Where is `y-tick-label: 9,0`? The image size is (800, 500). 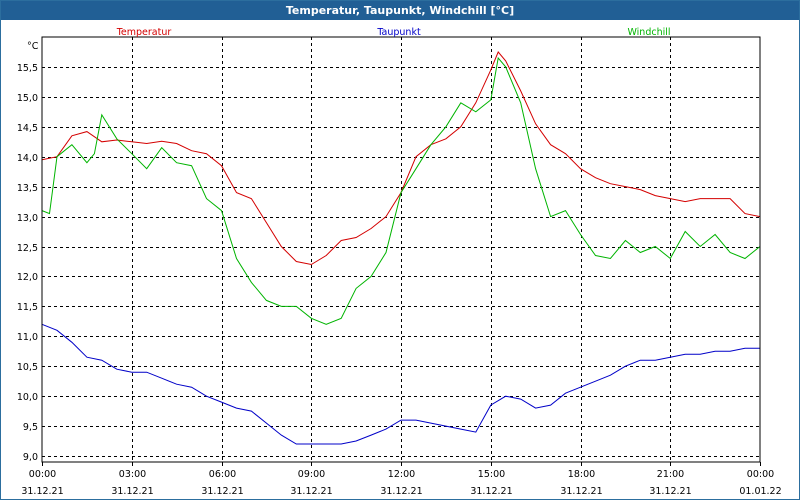 y-tick-label: 9,0 is located at coordinates (30, 457).